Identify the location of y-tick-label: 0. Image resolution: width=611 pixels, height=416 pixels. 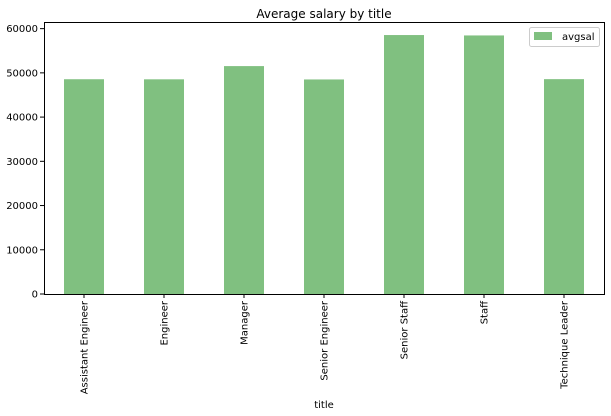
(35, 295).